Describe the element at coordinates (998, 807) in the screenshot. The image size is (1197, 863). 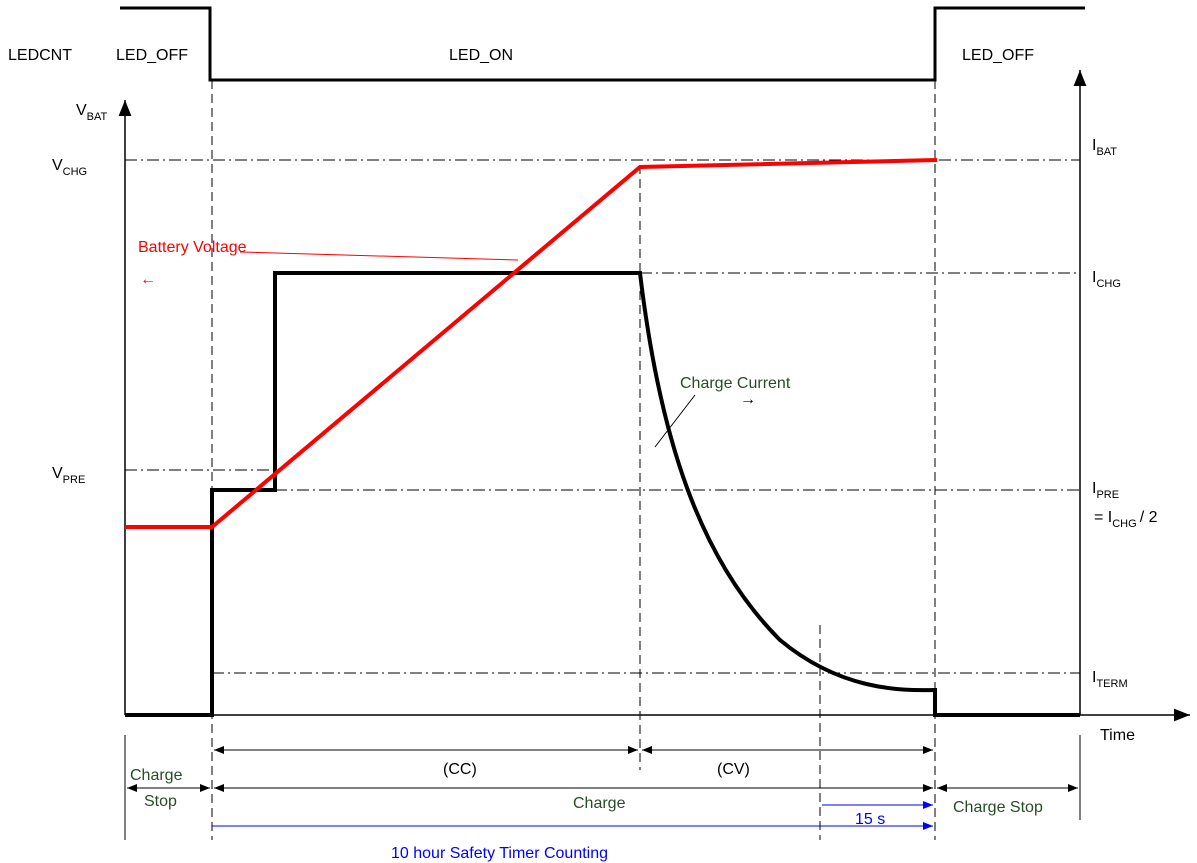
I see `charge-stop-right-label: Charge Stop` at that location.